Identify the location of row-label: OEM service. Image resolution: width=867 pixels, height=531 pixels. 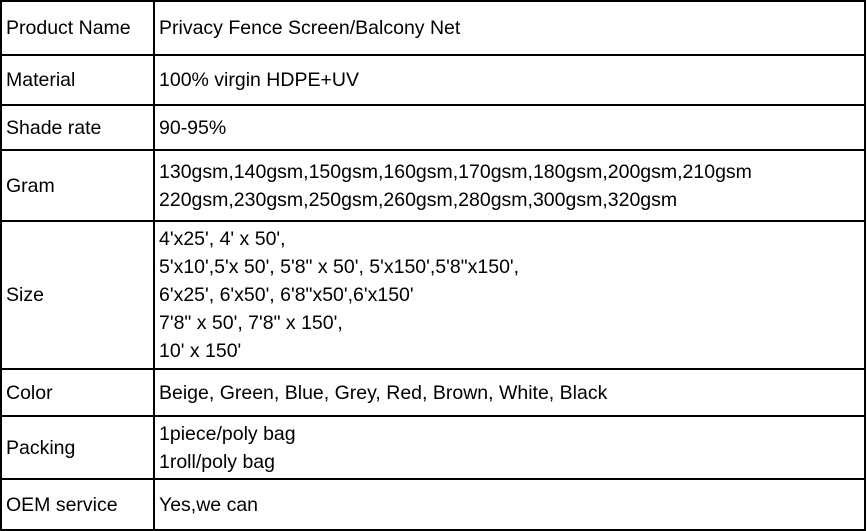
(77, 504).